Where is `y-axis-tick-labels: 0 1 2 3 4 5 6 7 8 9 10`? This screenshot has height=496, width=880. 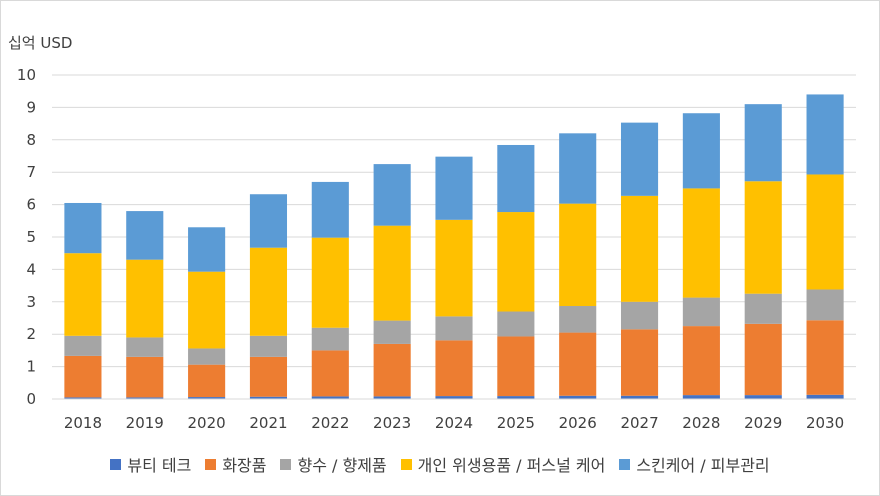 y-axis-tick-labels: 0 1 2 3 4 5 6 7 8 9 10 is located at coordinates (26, 237).